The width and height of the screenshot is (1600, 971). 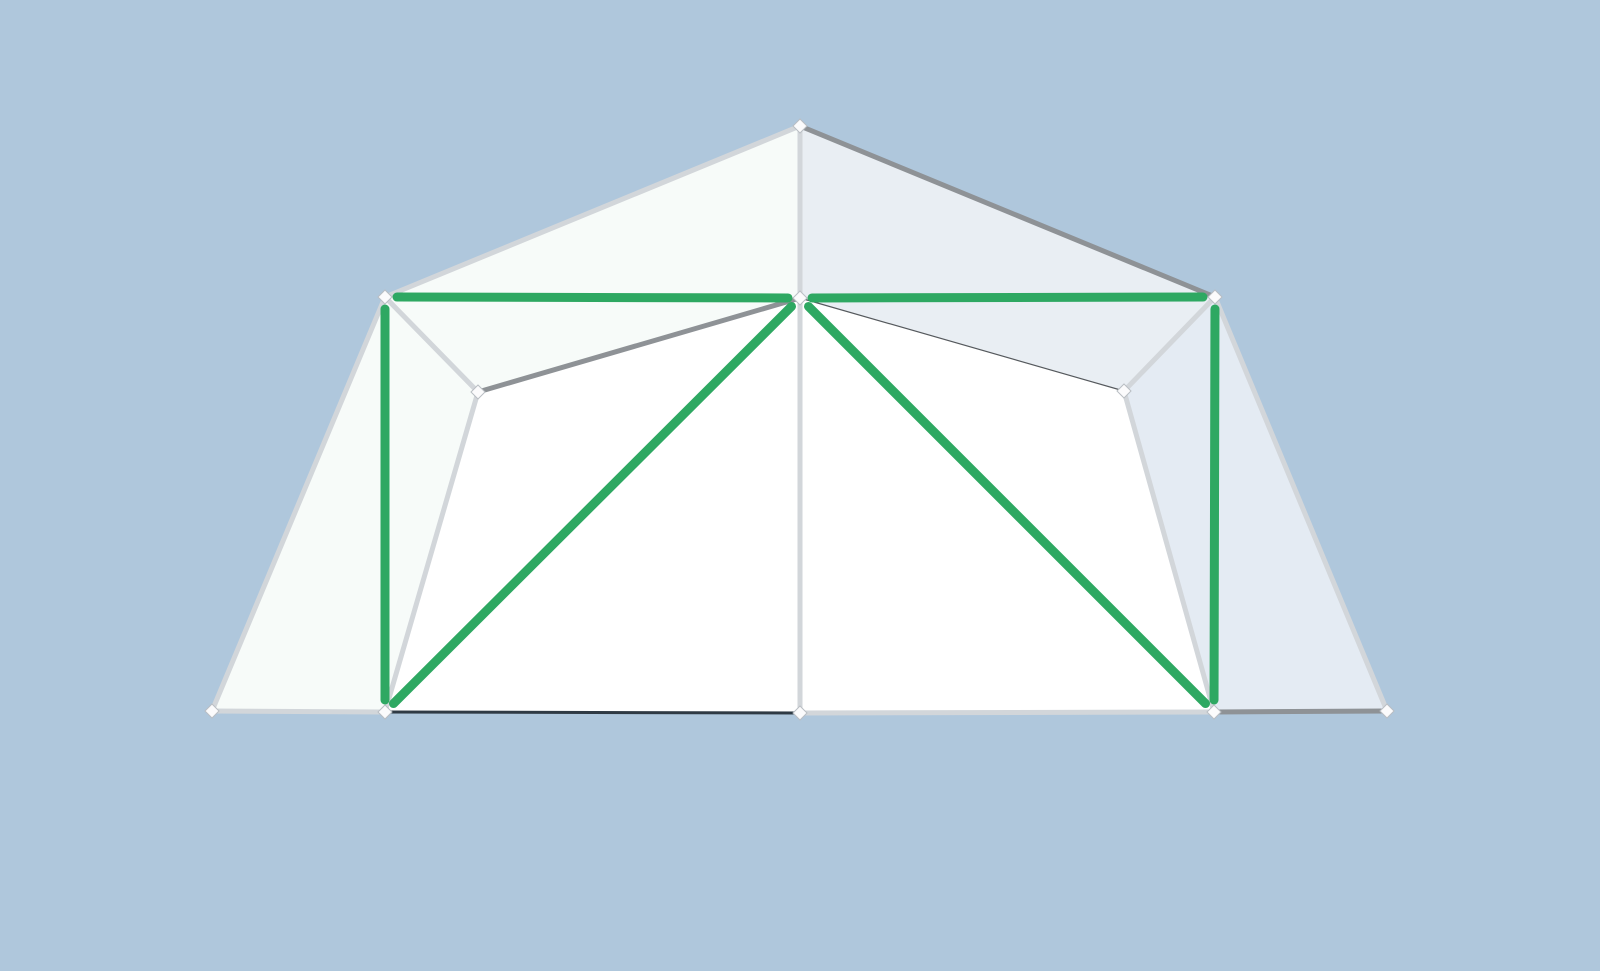 I want to click on edge-roof-center-base-left, so click(x=592, y=505).